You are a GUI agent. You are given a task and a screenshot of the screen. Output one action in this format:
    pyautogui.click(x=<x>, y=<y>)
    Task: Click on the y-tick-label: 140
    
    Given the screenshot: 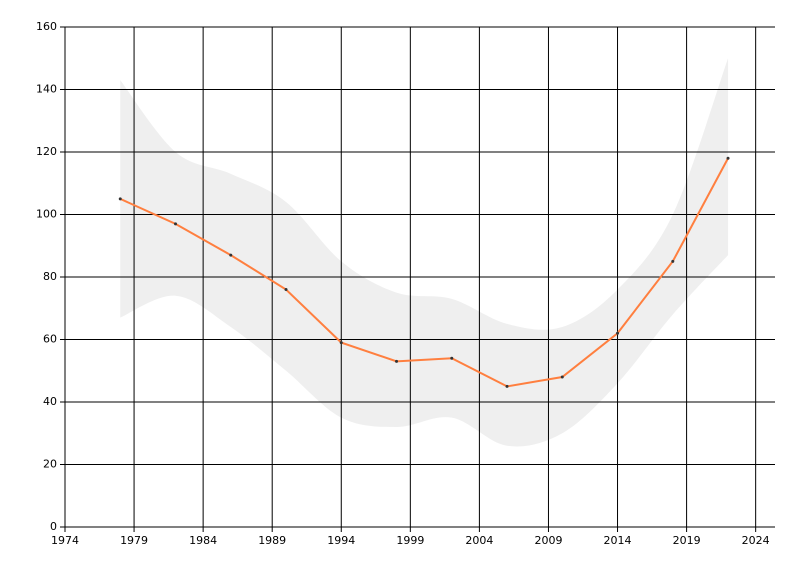 What is the action you would take?
    pyautogui.click(x=46, y=89)
    